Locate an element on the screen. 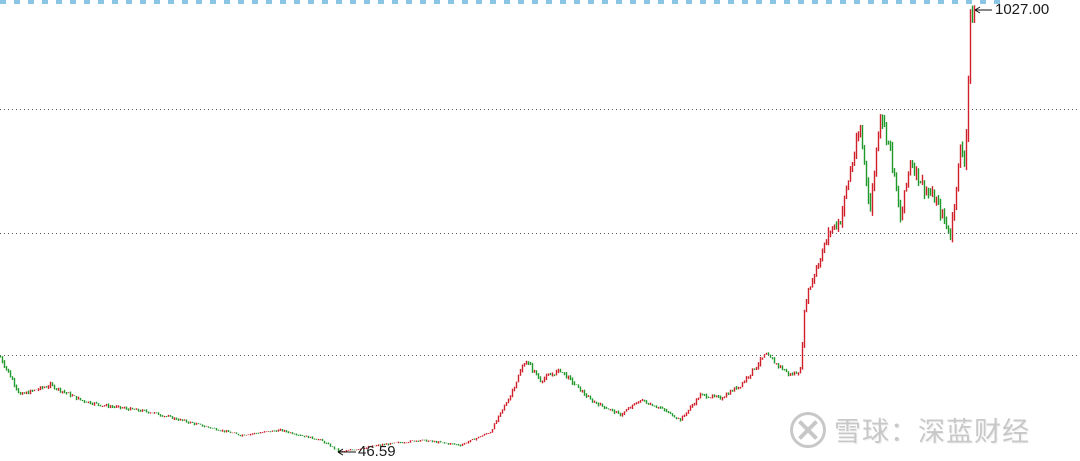 The width and height of the screenshot is (1080, 461). watermark-text: 雪球：深蓝财经 is located at coordinates (932, 432).